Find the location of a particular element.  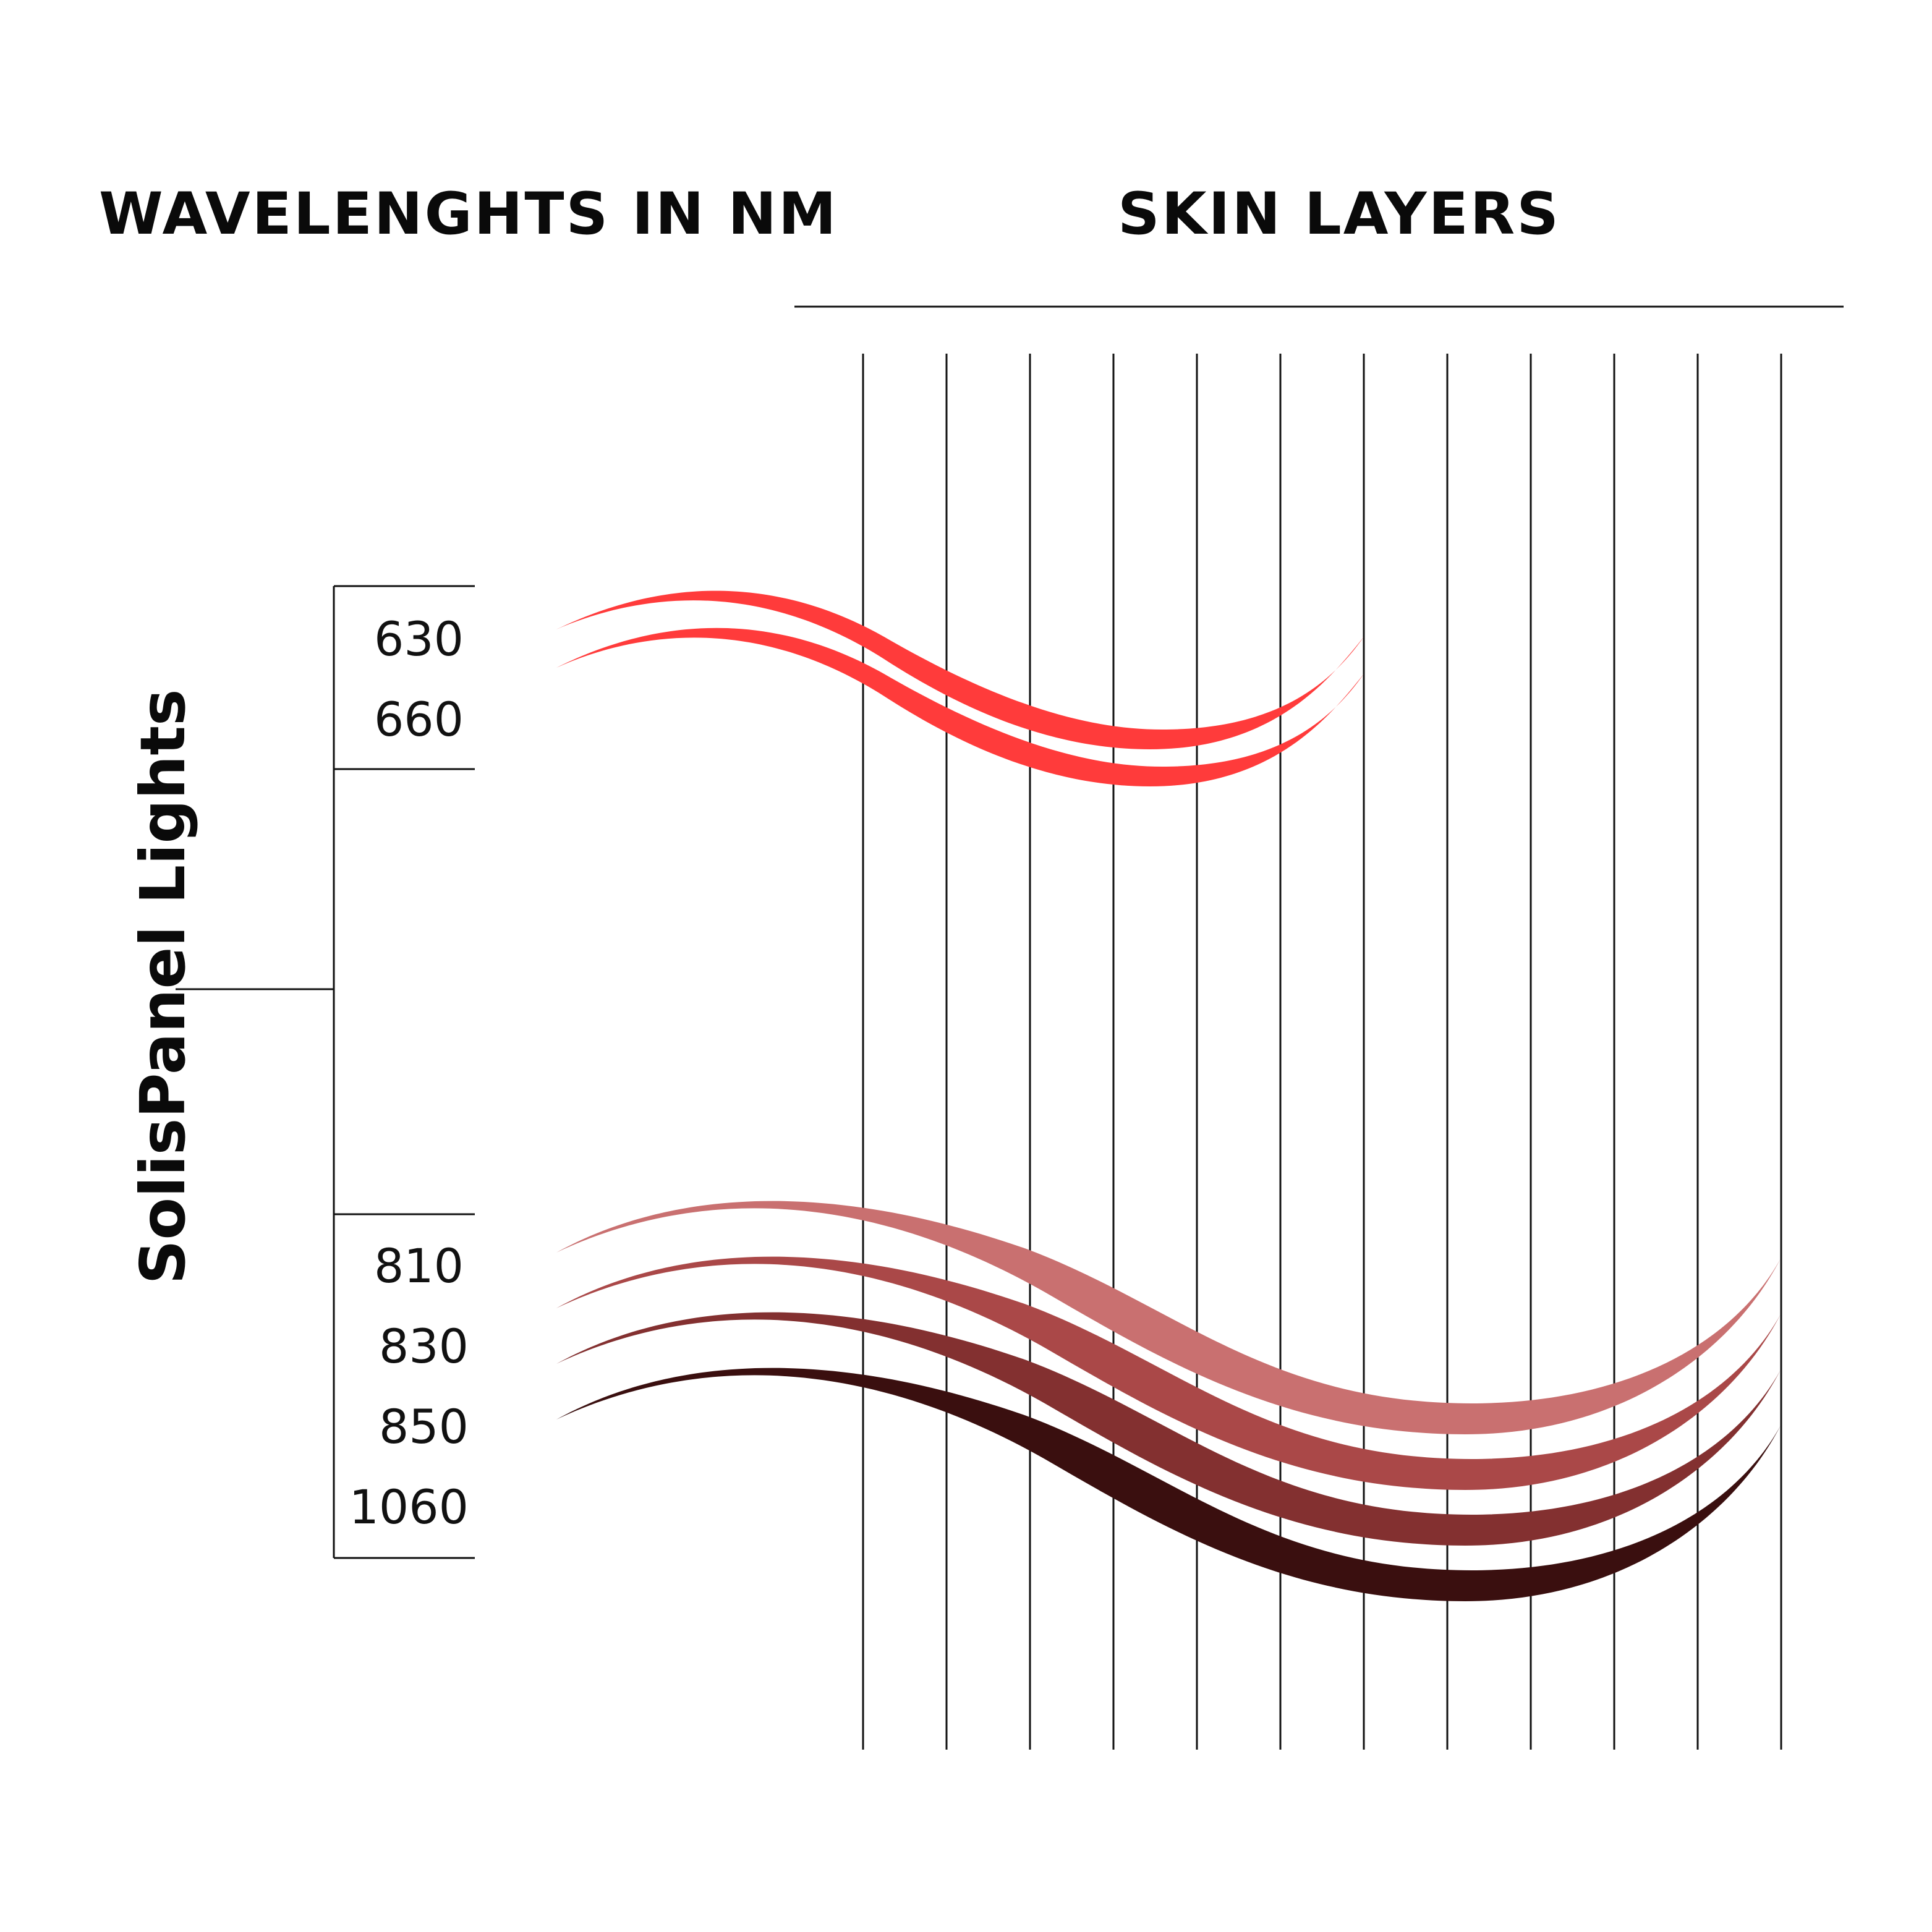

wavelength-bracket is located at coordinates (326, 1072).